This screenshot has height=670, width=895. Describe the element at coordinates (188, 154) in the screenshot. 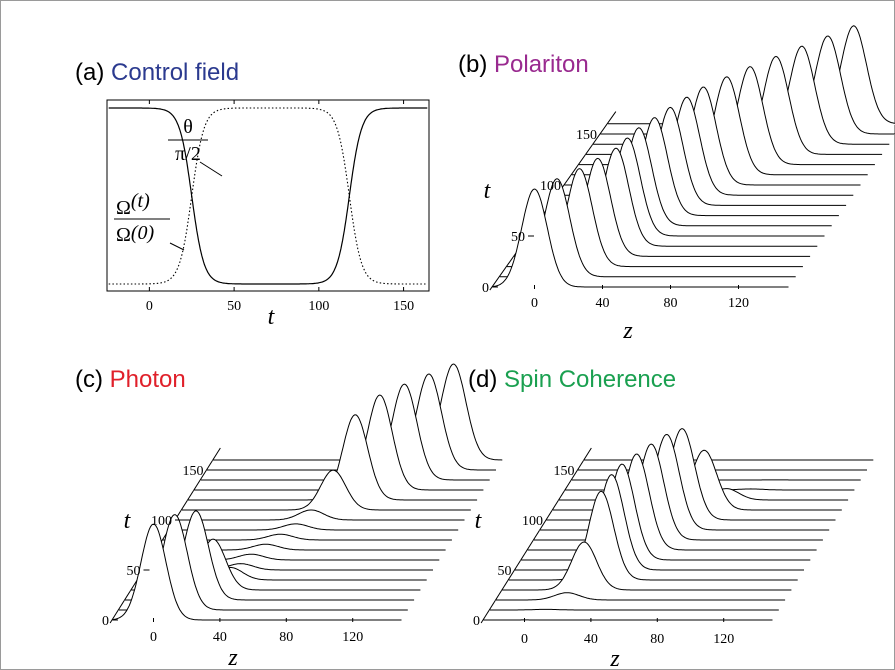

I see `theta-denominator: π/2` at that location.